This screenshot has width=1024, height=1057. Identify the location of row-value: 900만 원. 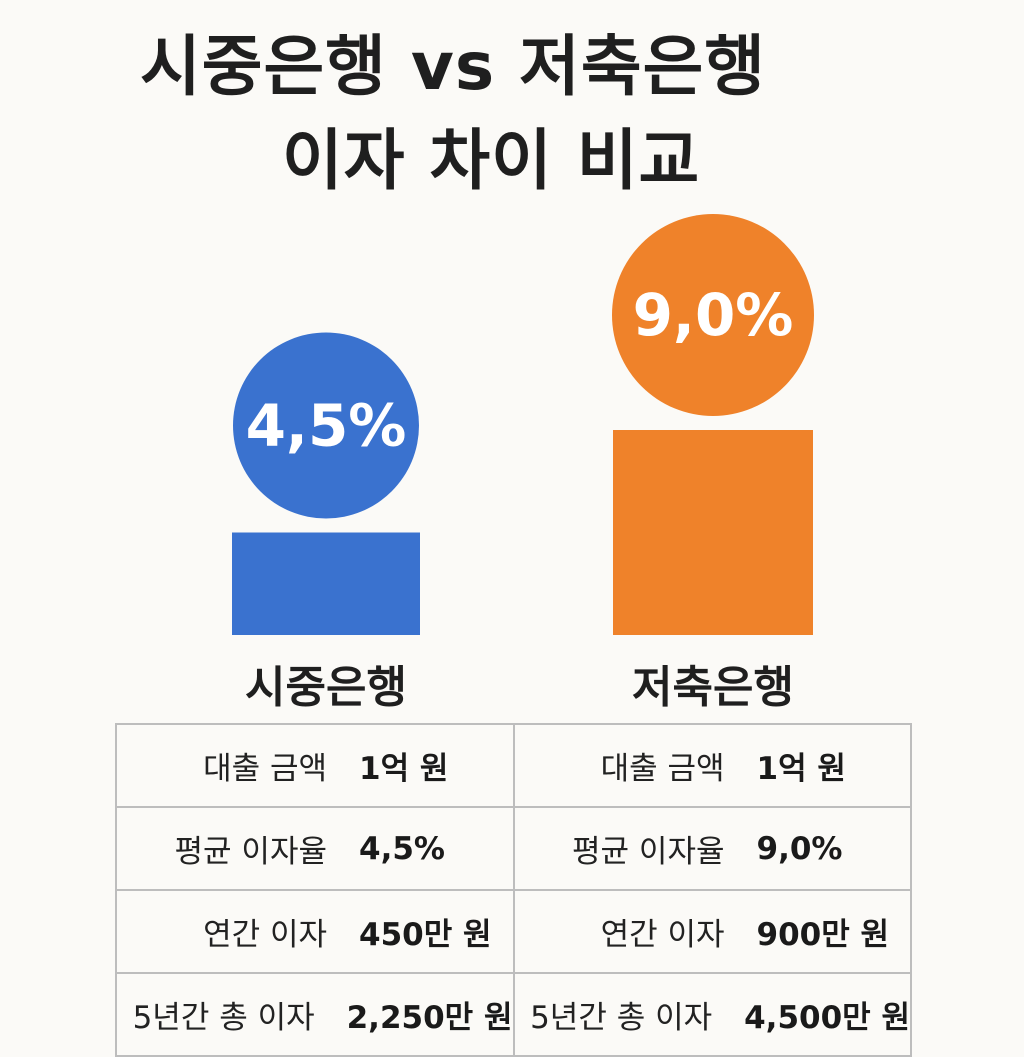
(823, 935).